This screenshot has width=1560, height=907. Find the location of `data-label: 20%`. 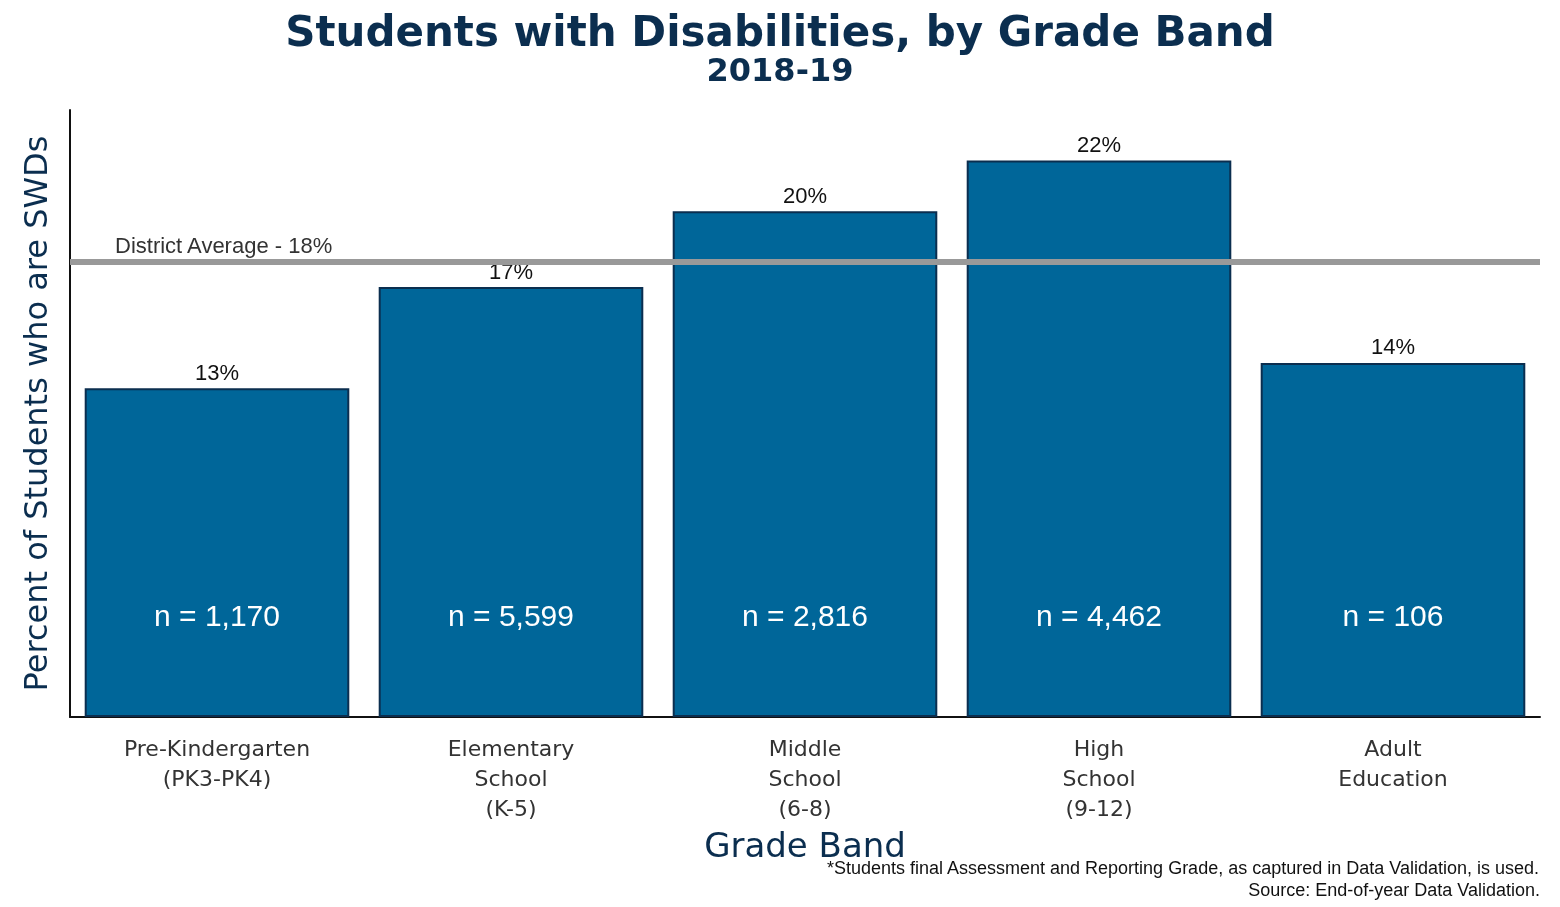

data-label: 20% is located at coordinates (805, 195).